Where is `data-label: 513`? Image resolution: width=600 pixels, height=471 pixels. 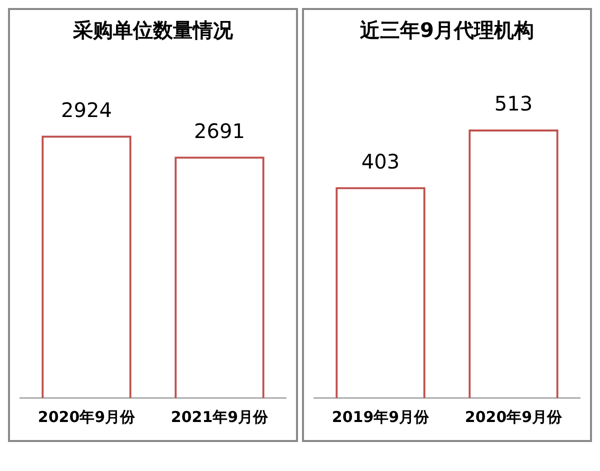 data-label: 513 is located at coordinates (513, 104).